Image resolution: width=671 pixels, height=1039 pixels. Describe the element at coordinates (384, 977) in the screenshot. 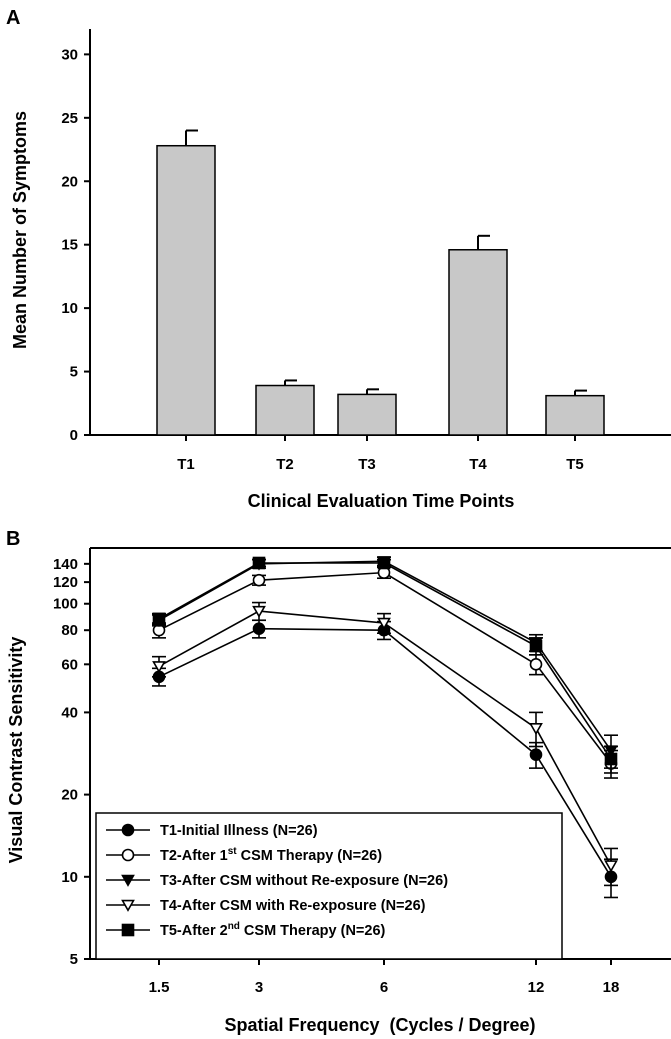

I see `panel-b-x-ticks: 1.5 3 6 12 18` at that location.